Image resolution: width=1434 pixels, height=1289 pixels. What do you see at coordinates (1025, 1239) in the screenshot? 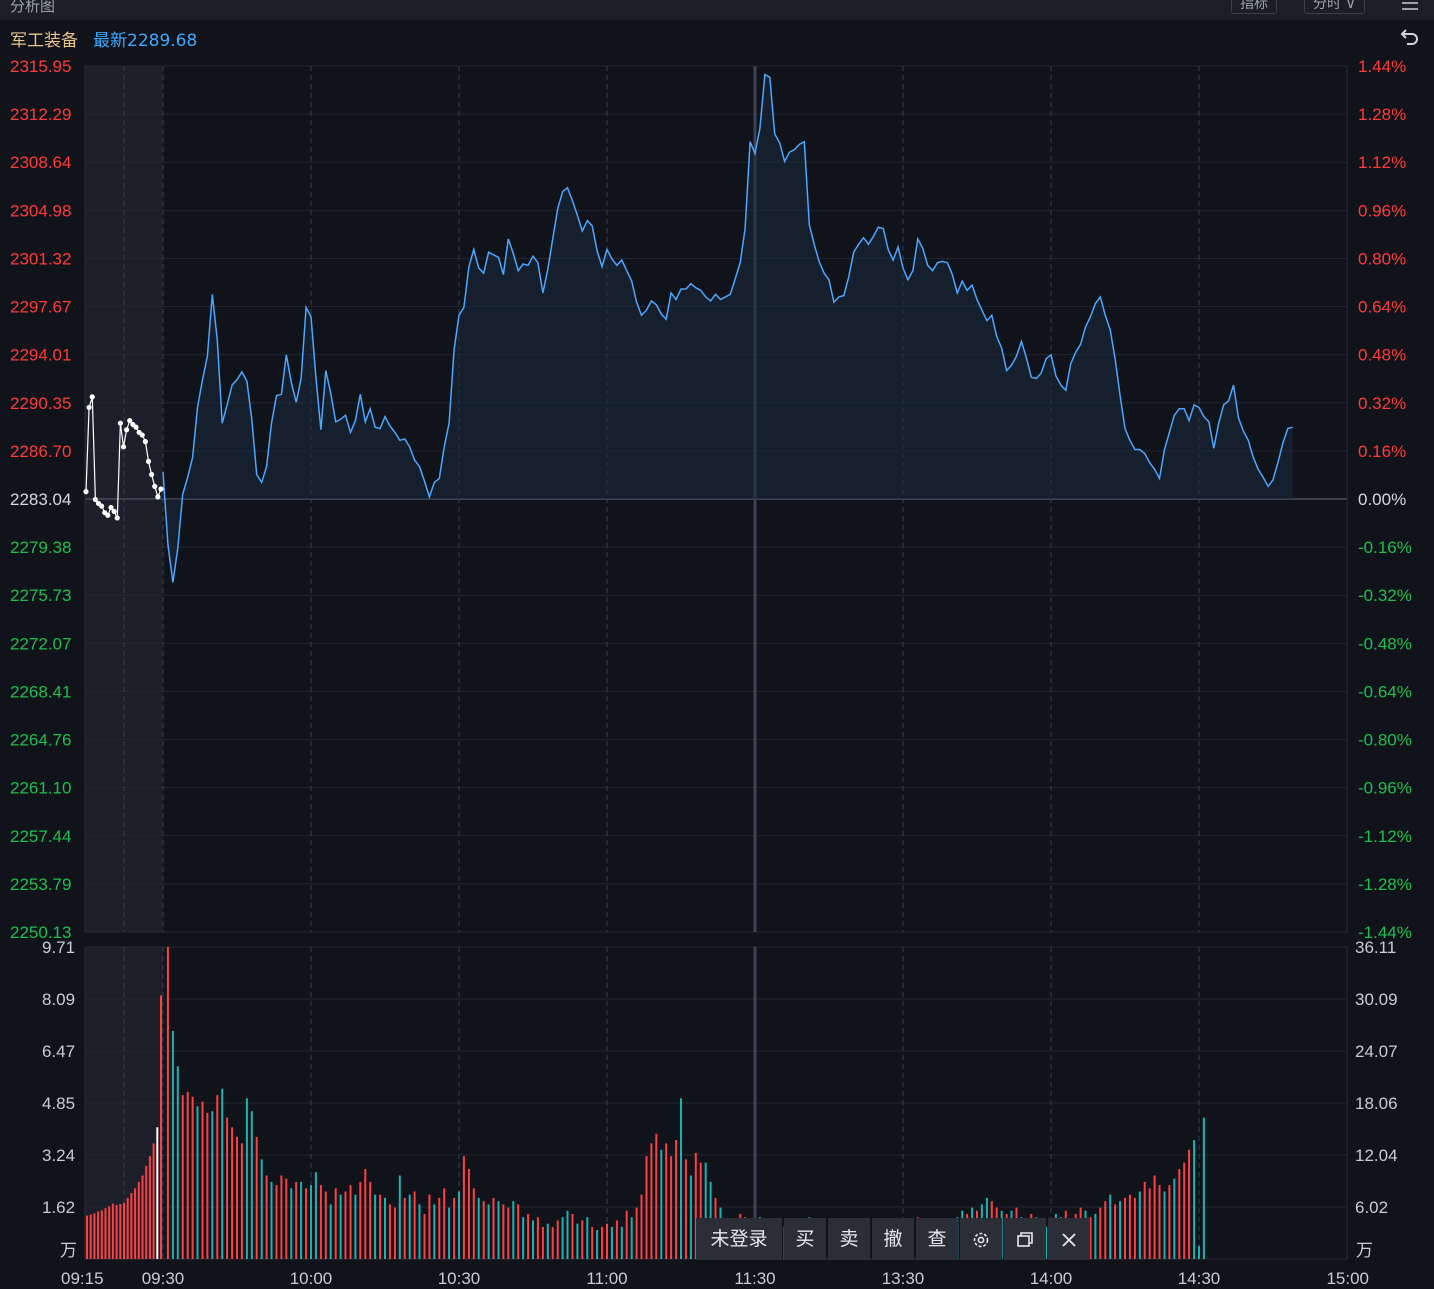
I see `restore-button` at bounding box center [1025, 1239].